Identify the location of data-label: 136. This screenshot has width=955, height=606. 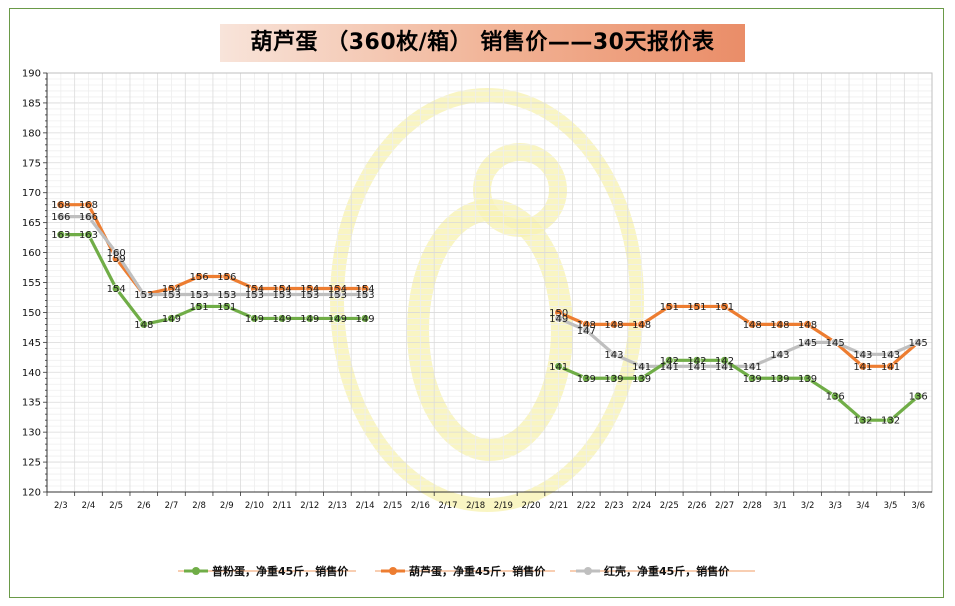
(918, 397).